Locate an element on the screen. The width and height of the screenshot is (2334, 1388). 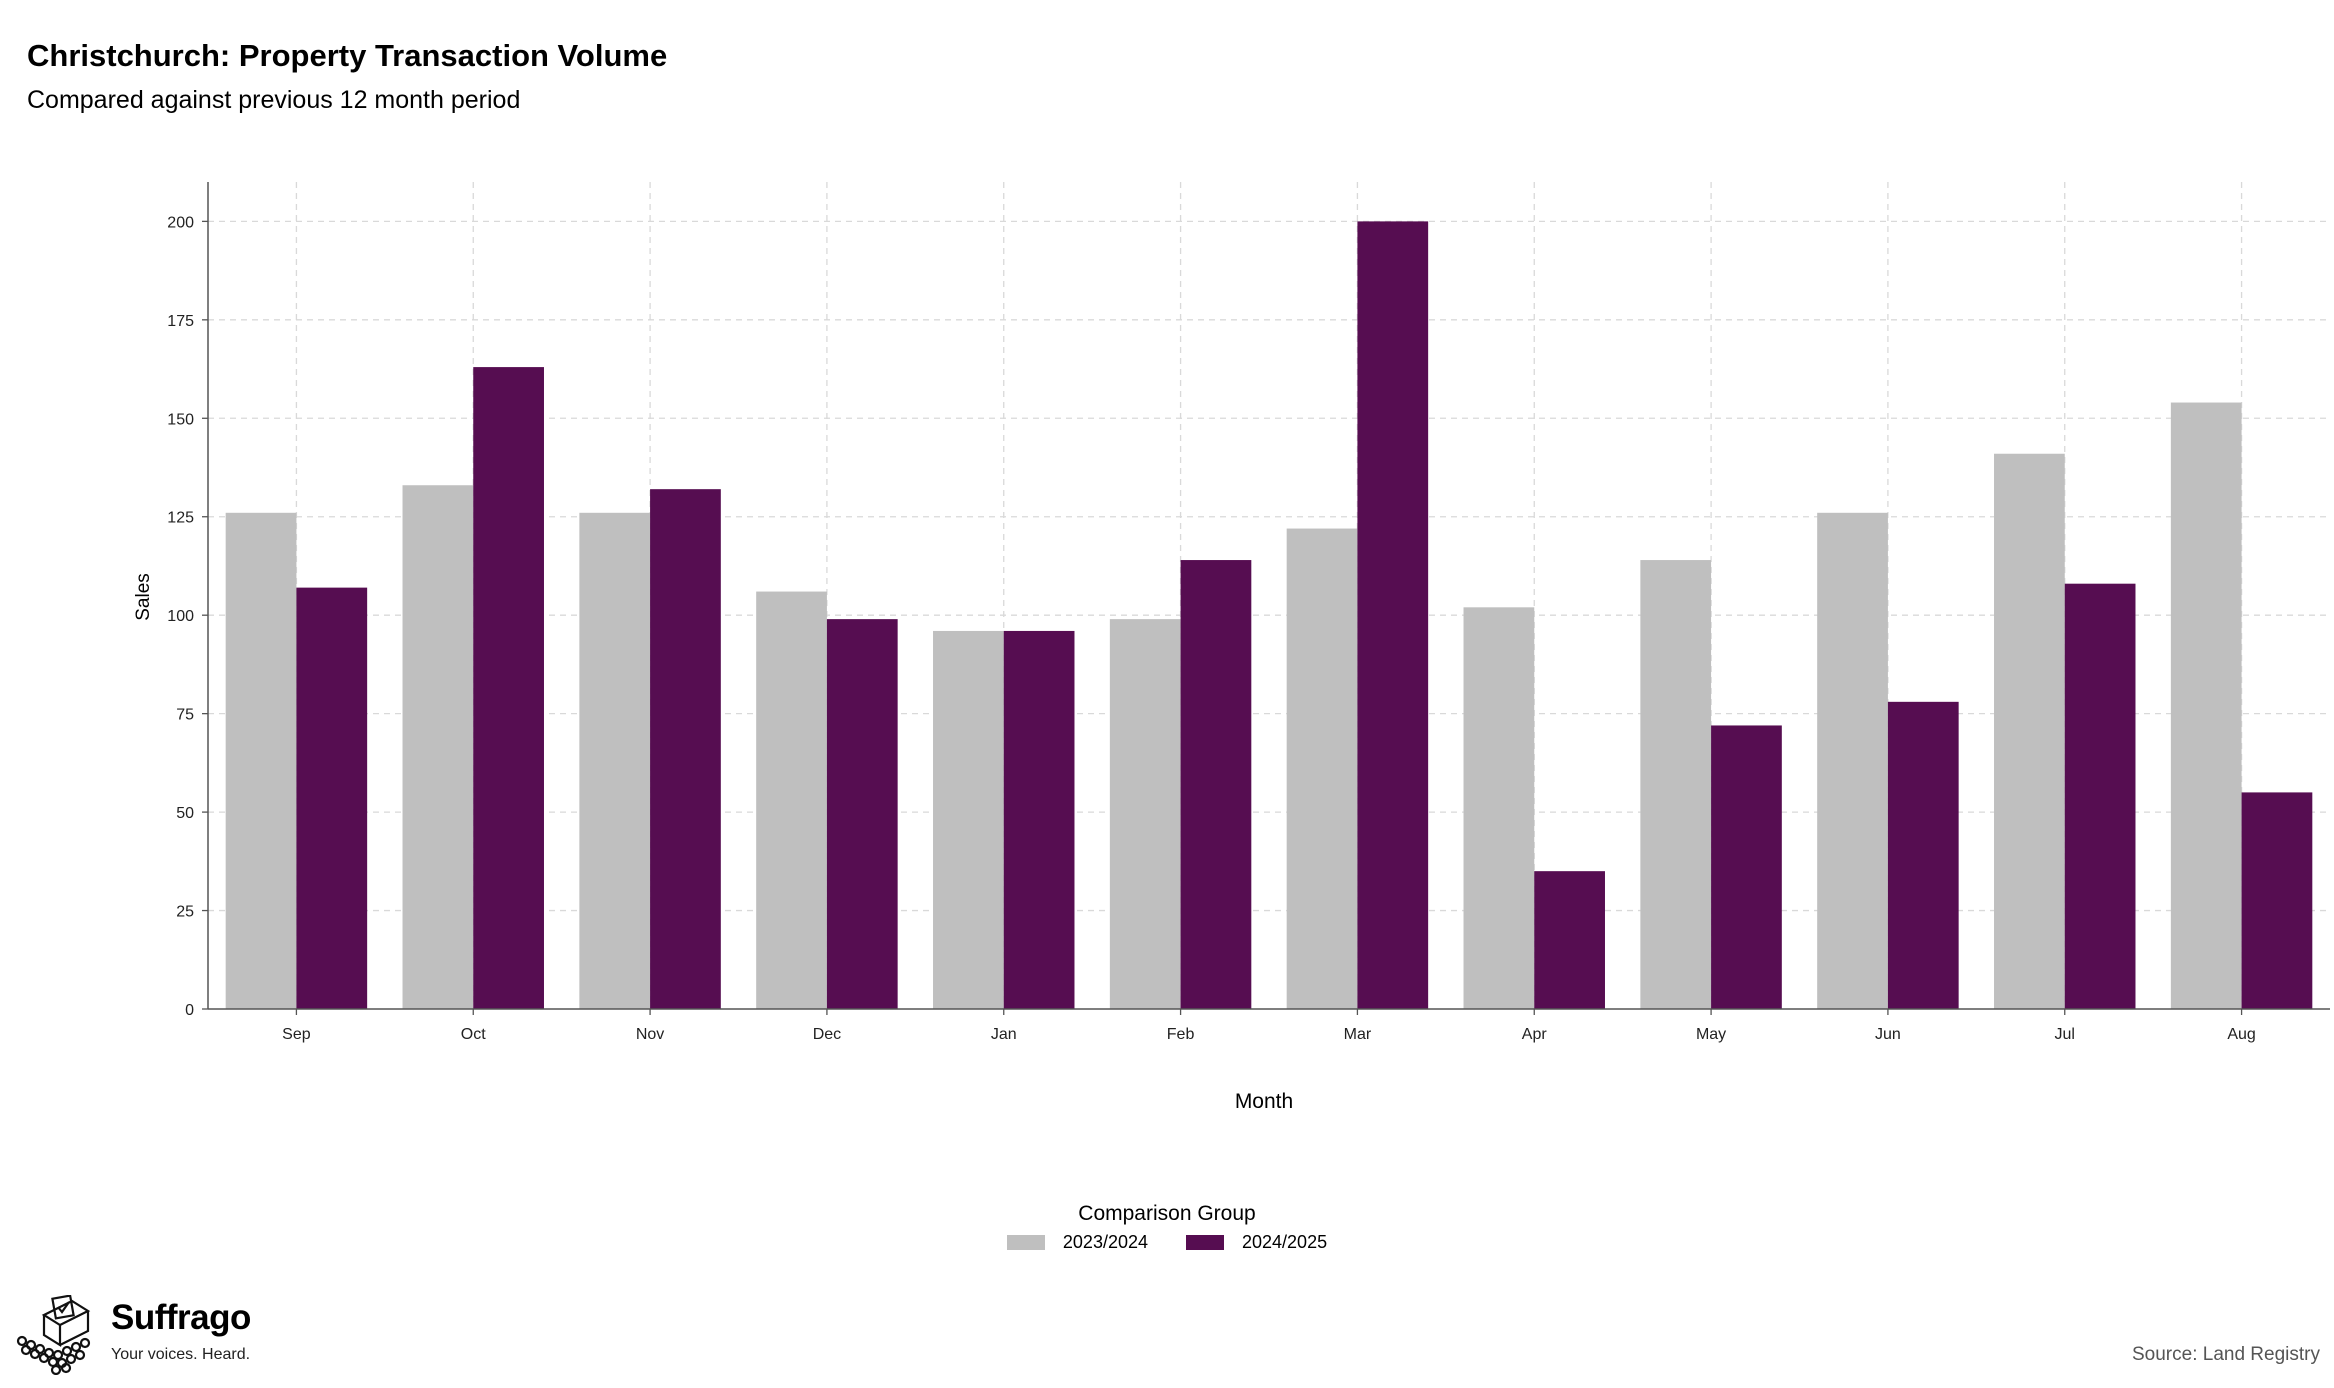
x-tick-label: May is located at coordinates (1711, 1034).